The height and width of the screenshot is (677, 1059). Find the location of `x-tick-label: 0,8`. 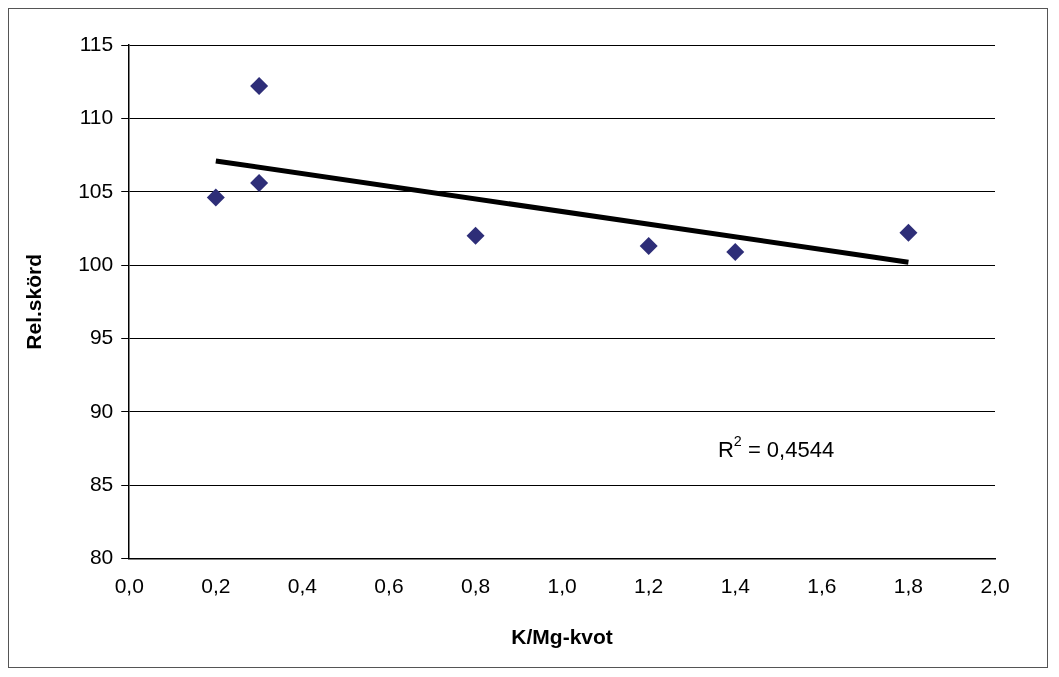

x-tick-label: 0,8 is located at coordinates (475, 585).